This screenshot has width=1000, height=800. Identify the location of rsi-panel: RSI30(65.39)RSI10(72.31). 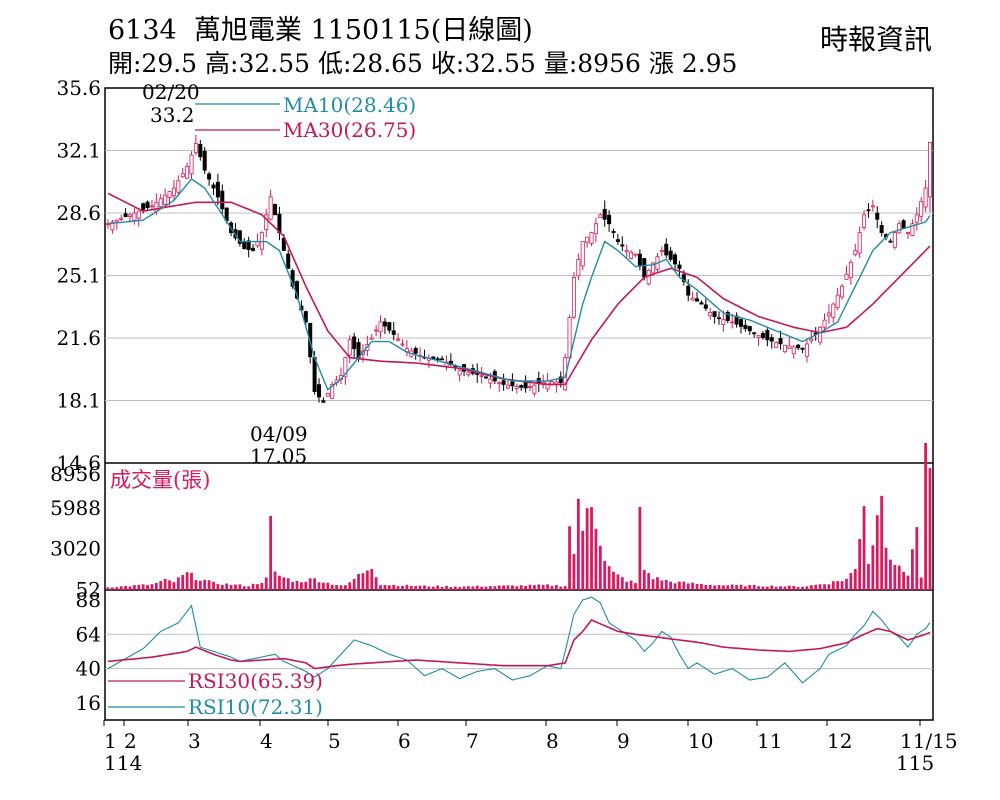
(519, 657).